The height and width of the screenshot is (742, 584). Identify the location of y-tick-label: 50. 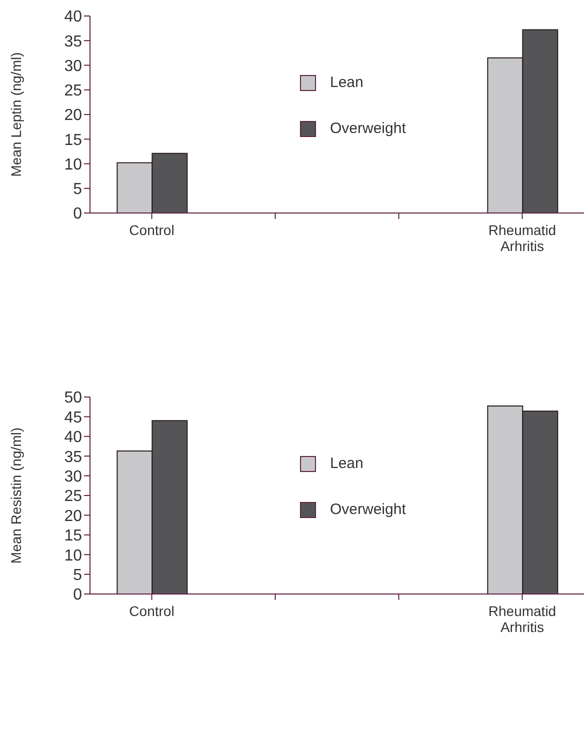
(73, 398).